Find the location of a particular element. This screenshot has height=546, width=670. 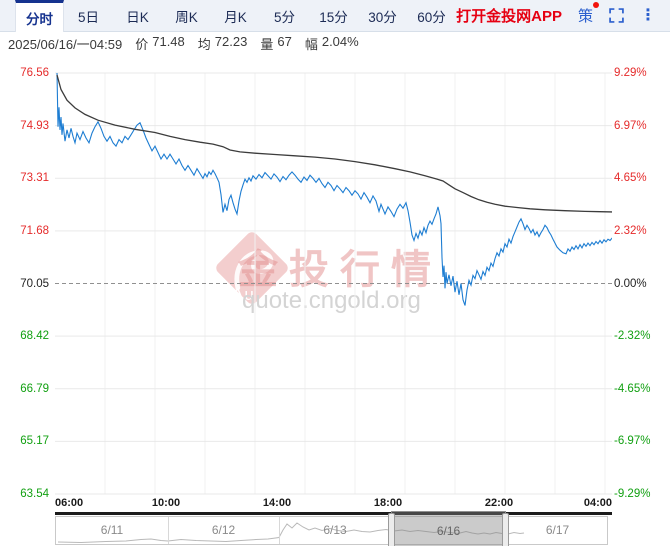

more-vertical-icon: ⋮ is located at coordinates (648, 15).